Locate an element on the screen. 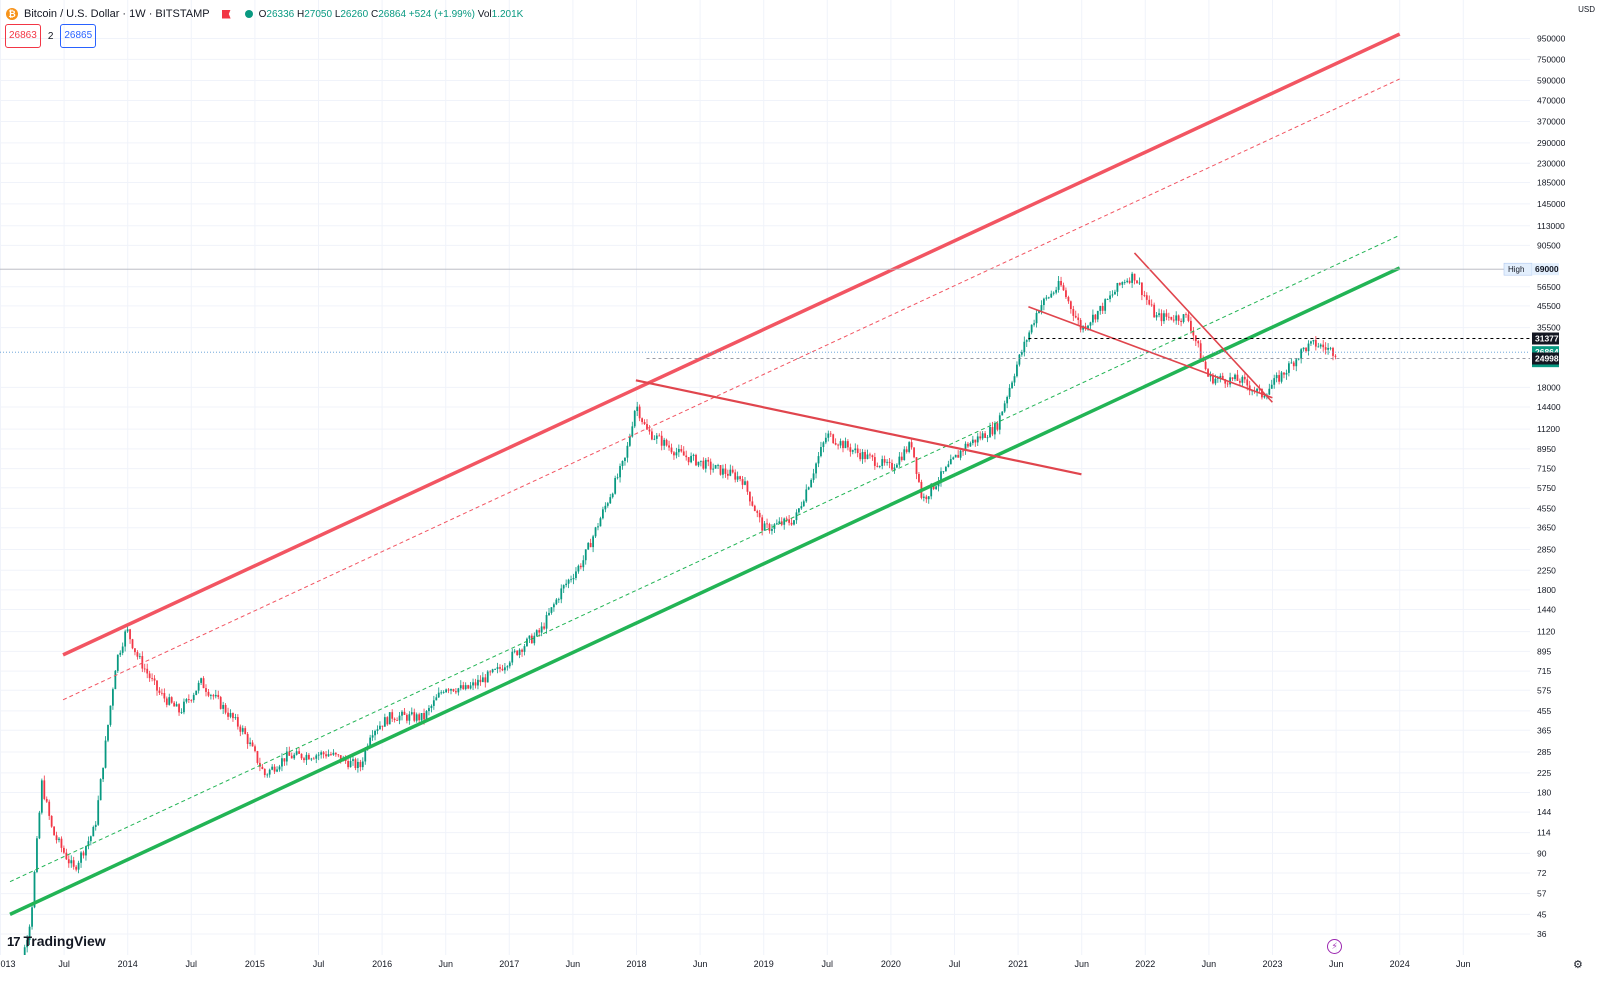 This screenshot has height=998, width=1611. time-tick-label: 2015 is located at coordinates (255, 964).